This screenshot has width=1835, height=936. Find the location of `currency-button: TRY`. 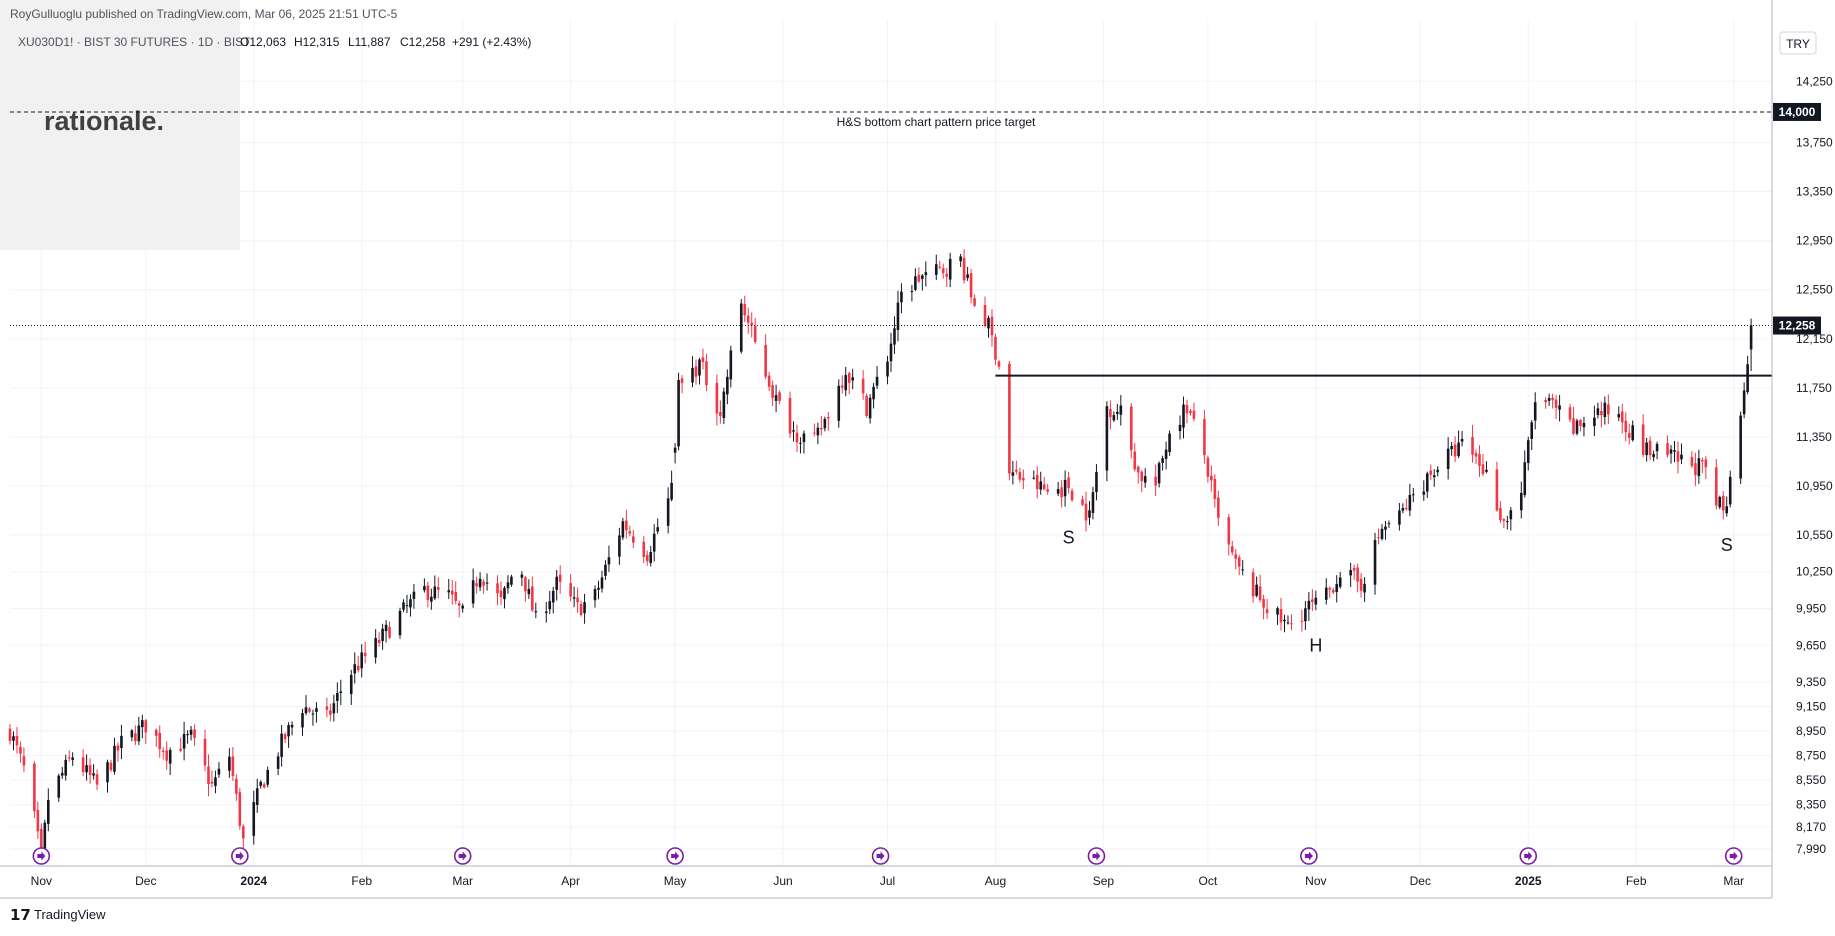

currency-button: TRY is located at coordinates (1798, 43).